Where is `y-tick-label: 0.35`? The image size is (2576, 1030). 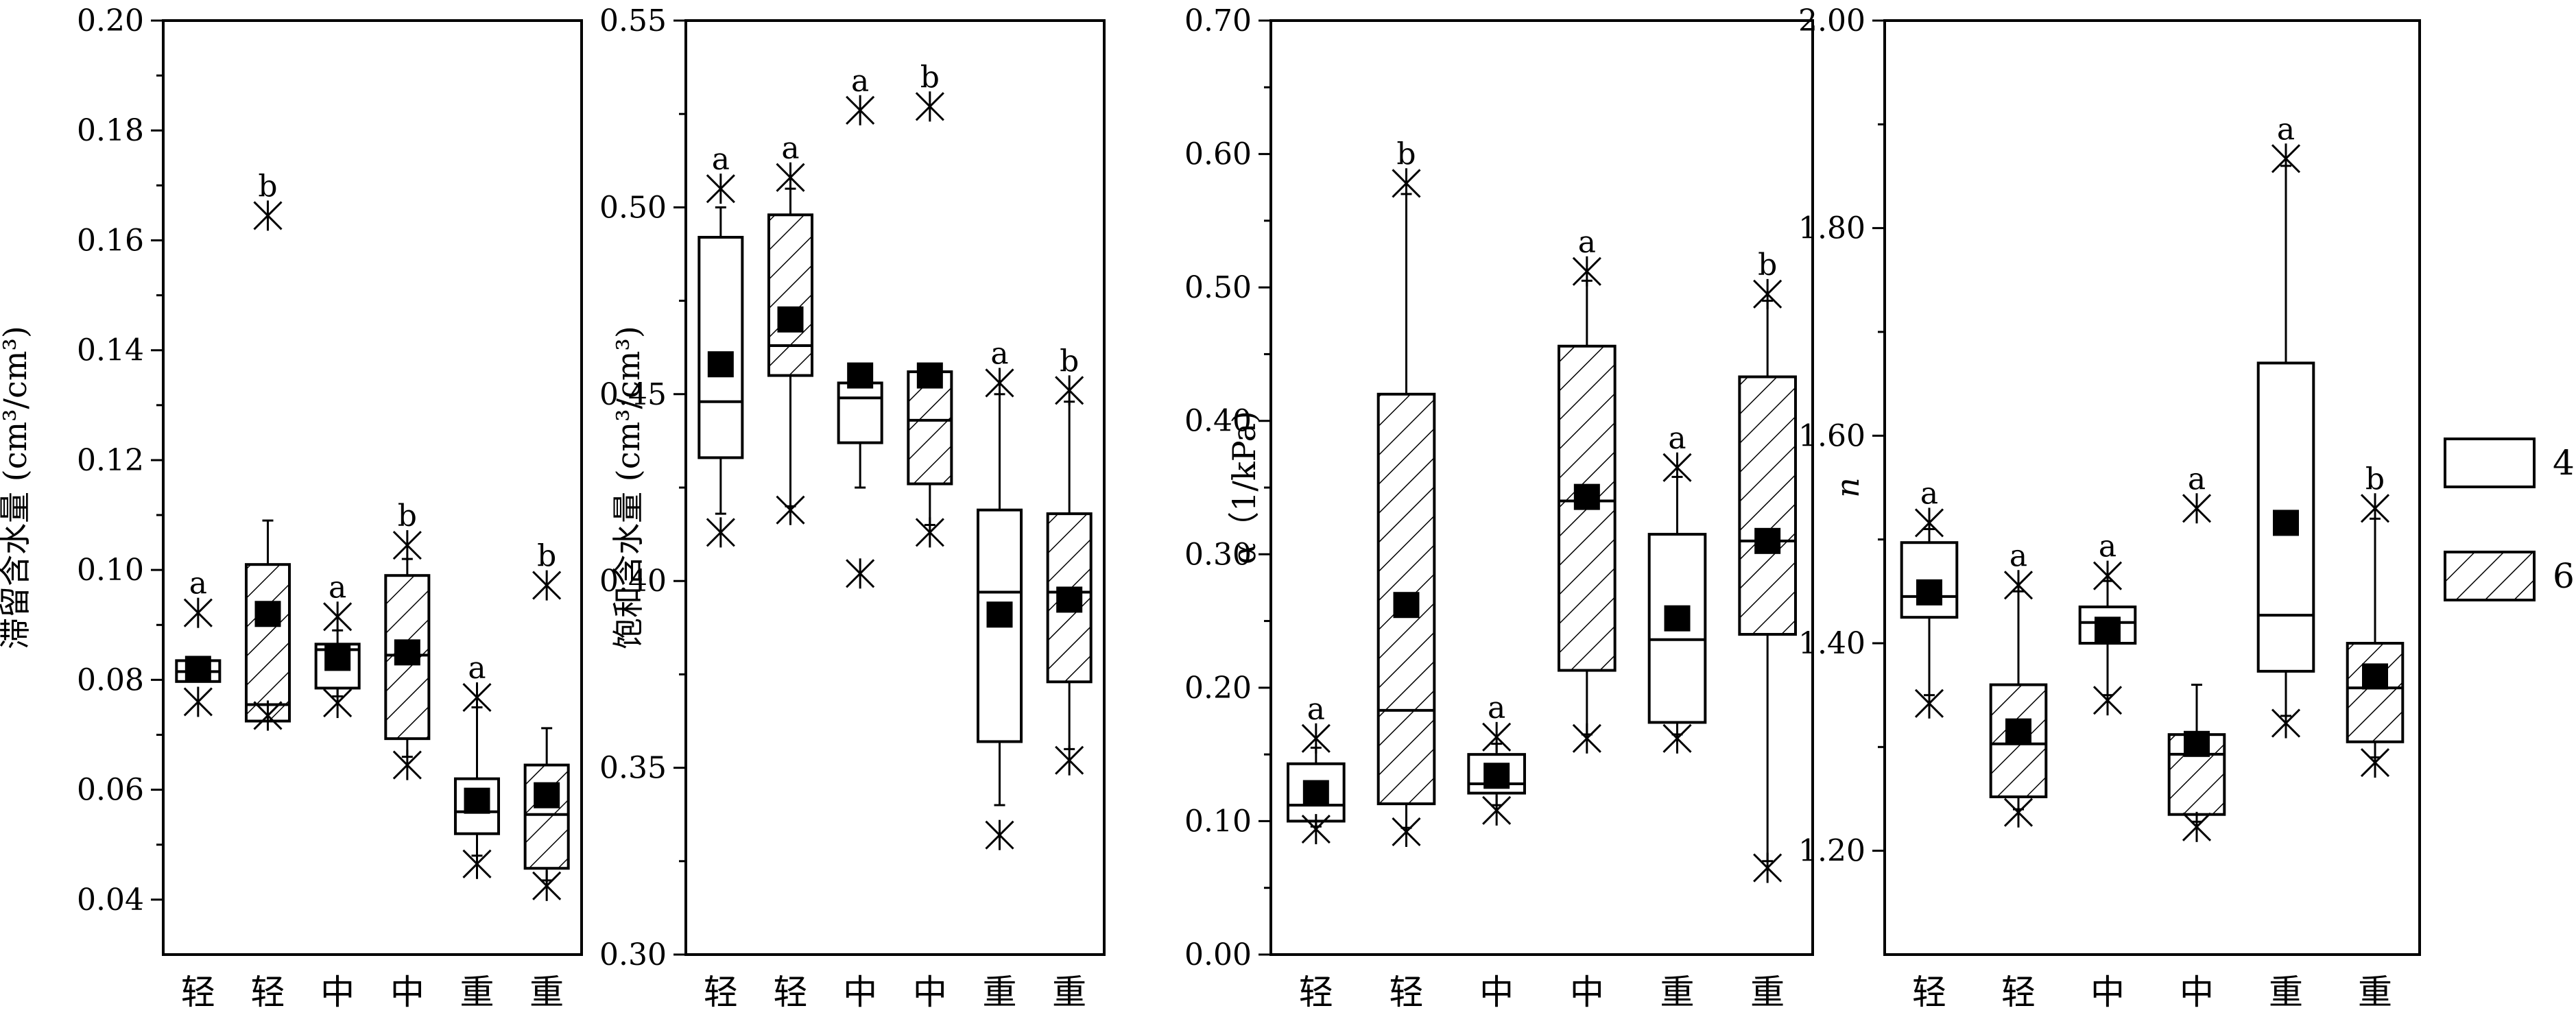
y-tick-label: 0.35 is located at coordinates (633, 768).